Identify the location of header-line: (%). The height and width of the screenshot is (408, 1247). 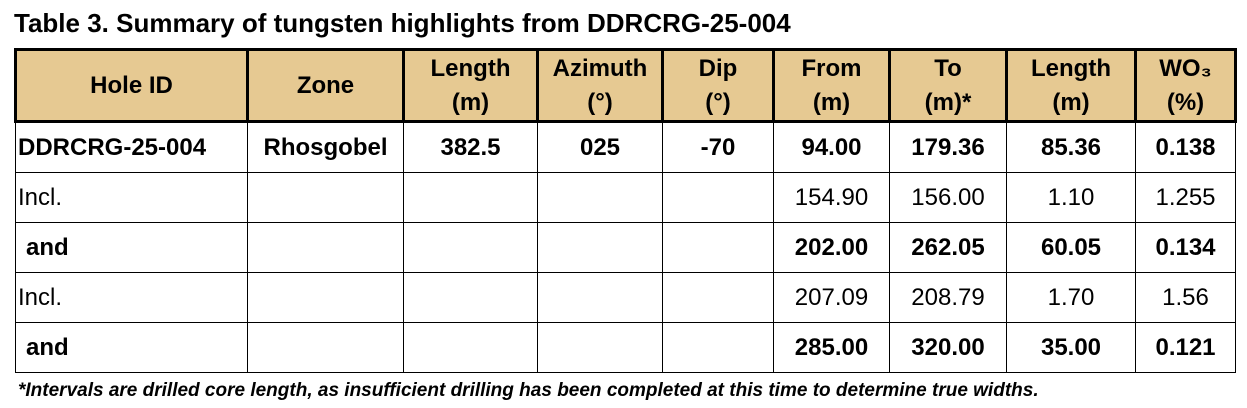
(1185, 102).